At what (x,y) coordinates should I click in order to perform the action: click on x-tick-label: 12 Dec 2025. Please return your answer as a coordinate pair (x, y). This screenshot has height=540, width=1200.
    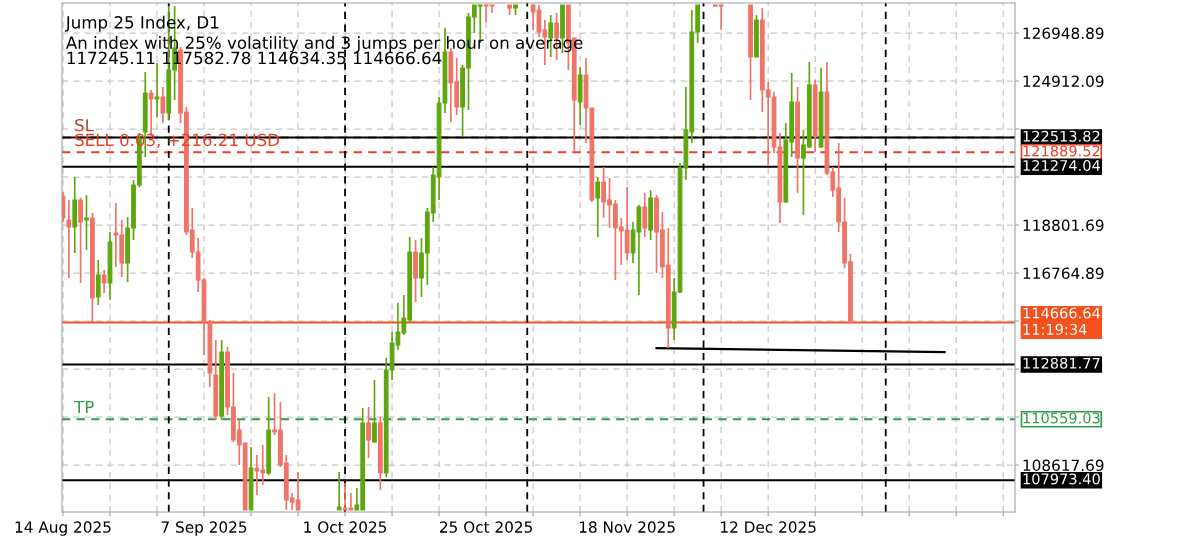
    Looking at the image, I should click on (768, 527).